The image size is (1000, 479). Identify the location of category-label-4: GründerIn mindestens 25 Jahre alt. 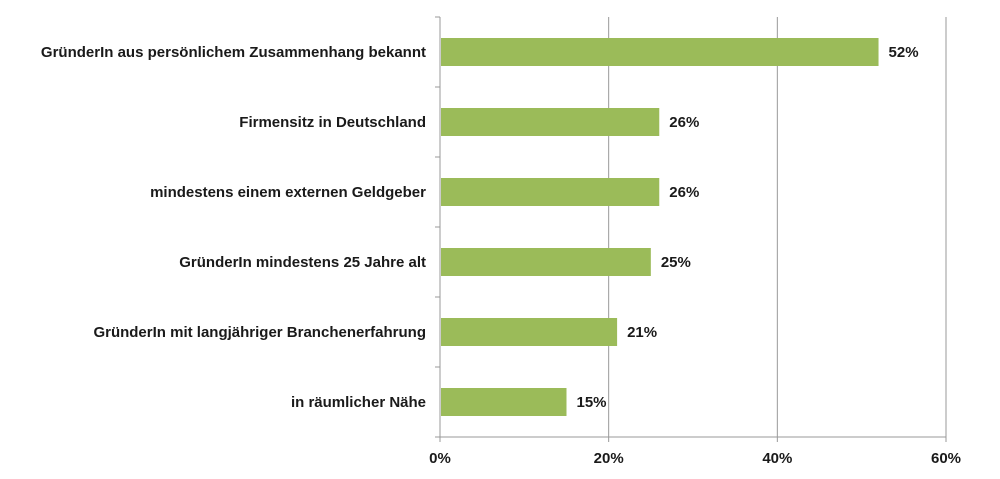
(302, 262).